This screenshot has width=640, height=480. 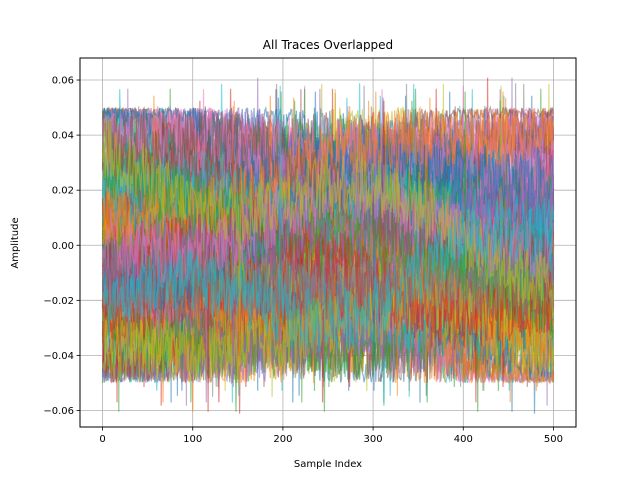 I want to click on y-tick-label: 0.04, so click(x=63, y=136).